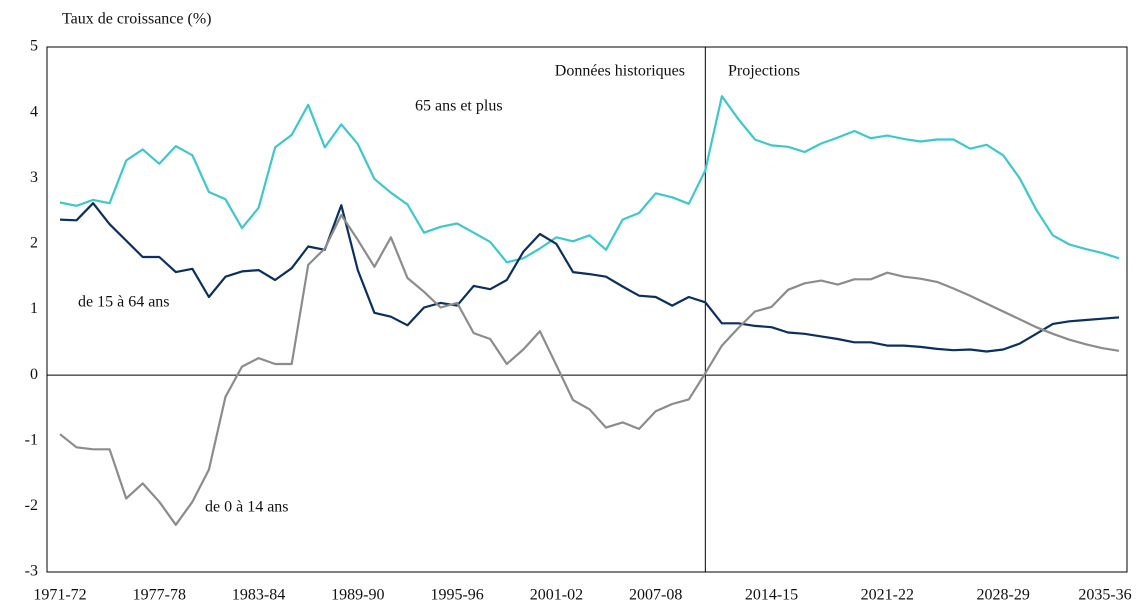 This screenshot has height=609, width=1141. What do you see at coordinates (34, 374) in the screenshot?
I see `y-tick-label: 0` at bounding box center [34, 374].